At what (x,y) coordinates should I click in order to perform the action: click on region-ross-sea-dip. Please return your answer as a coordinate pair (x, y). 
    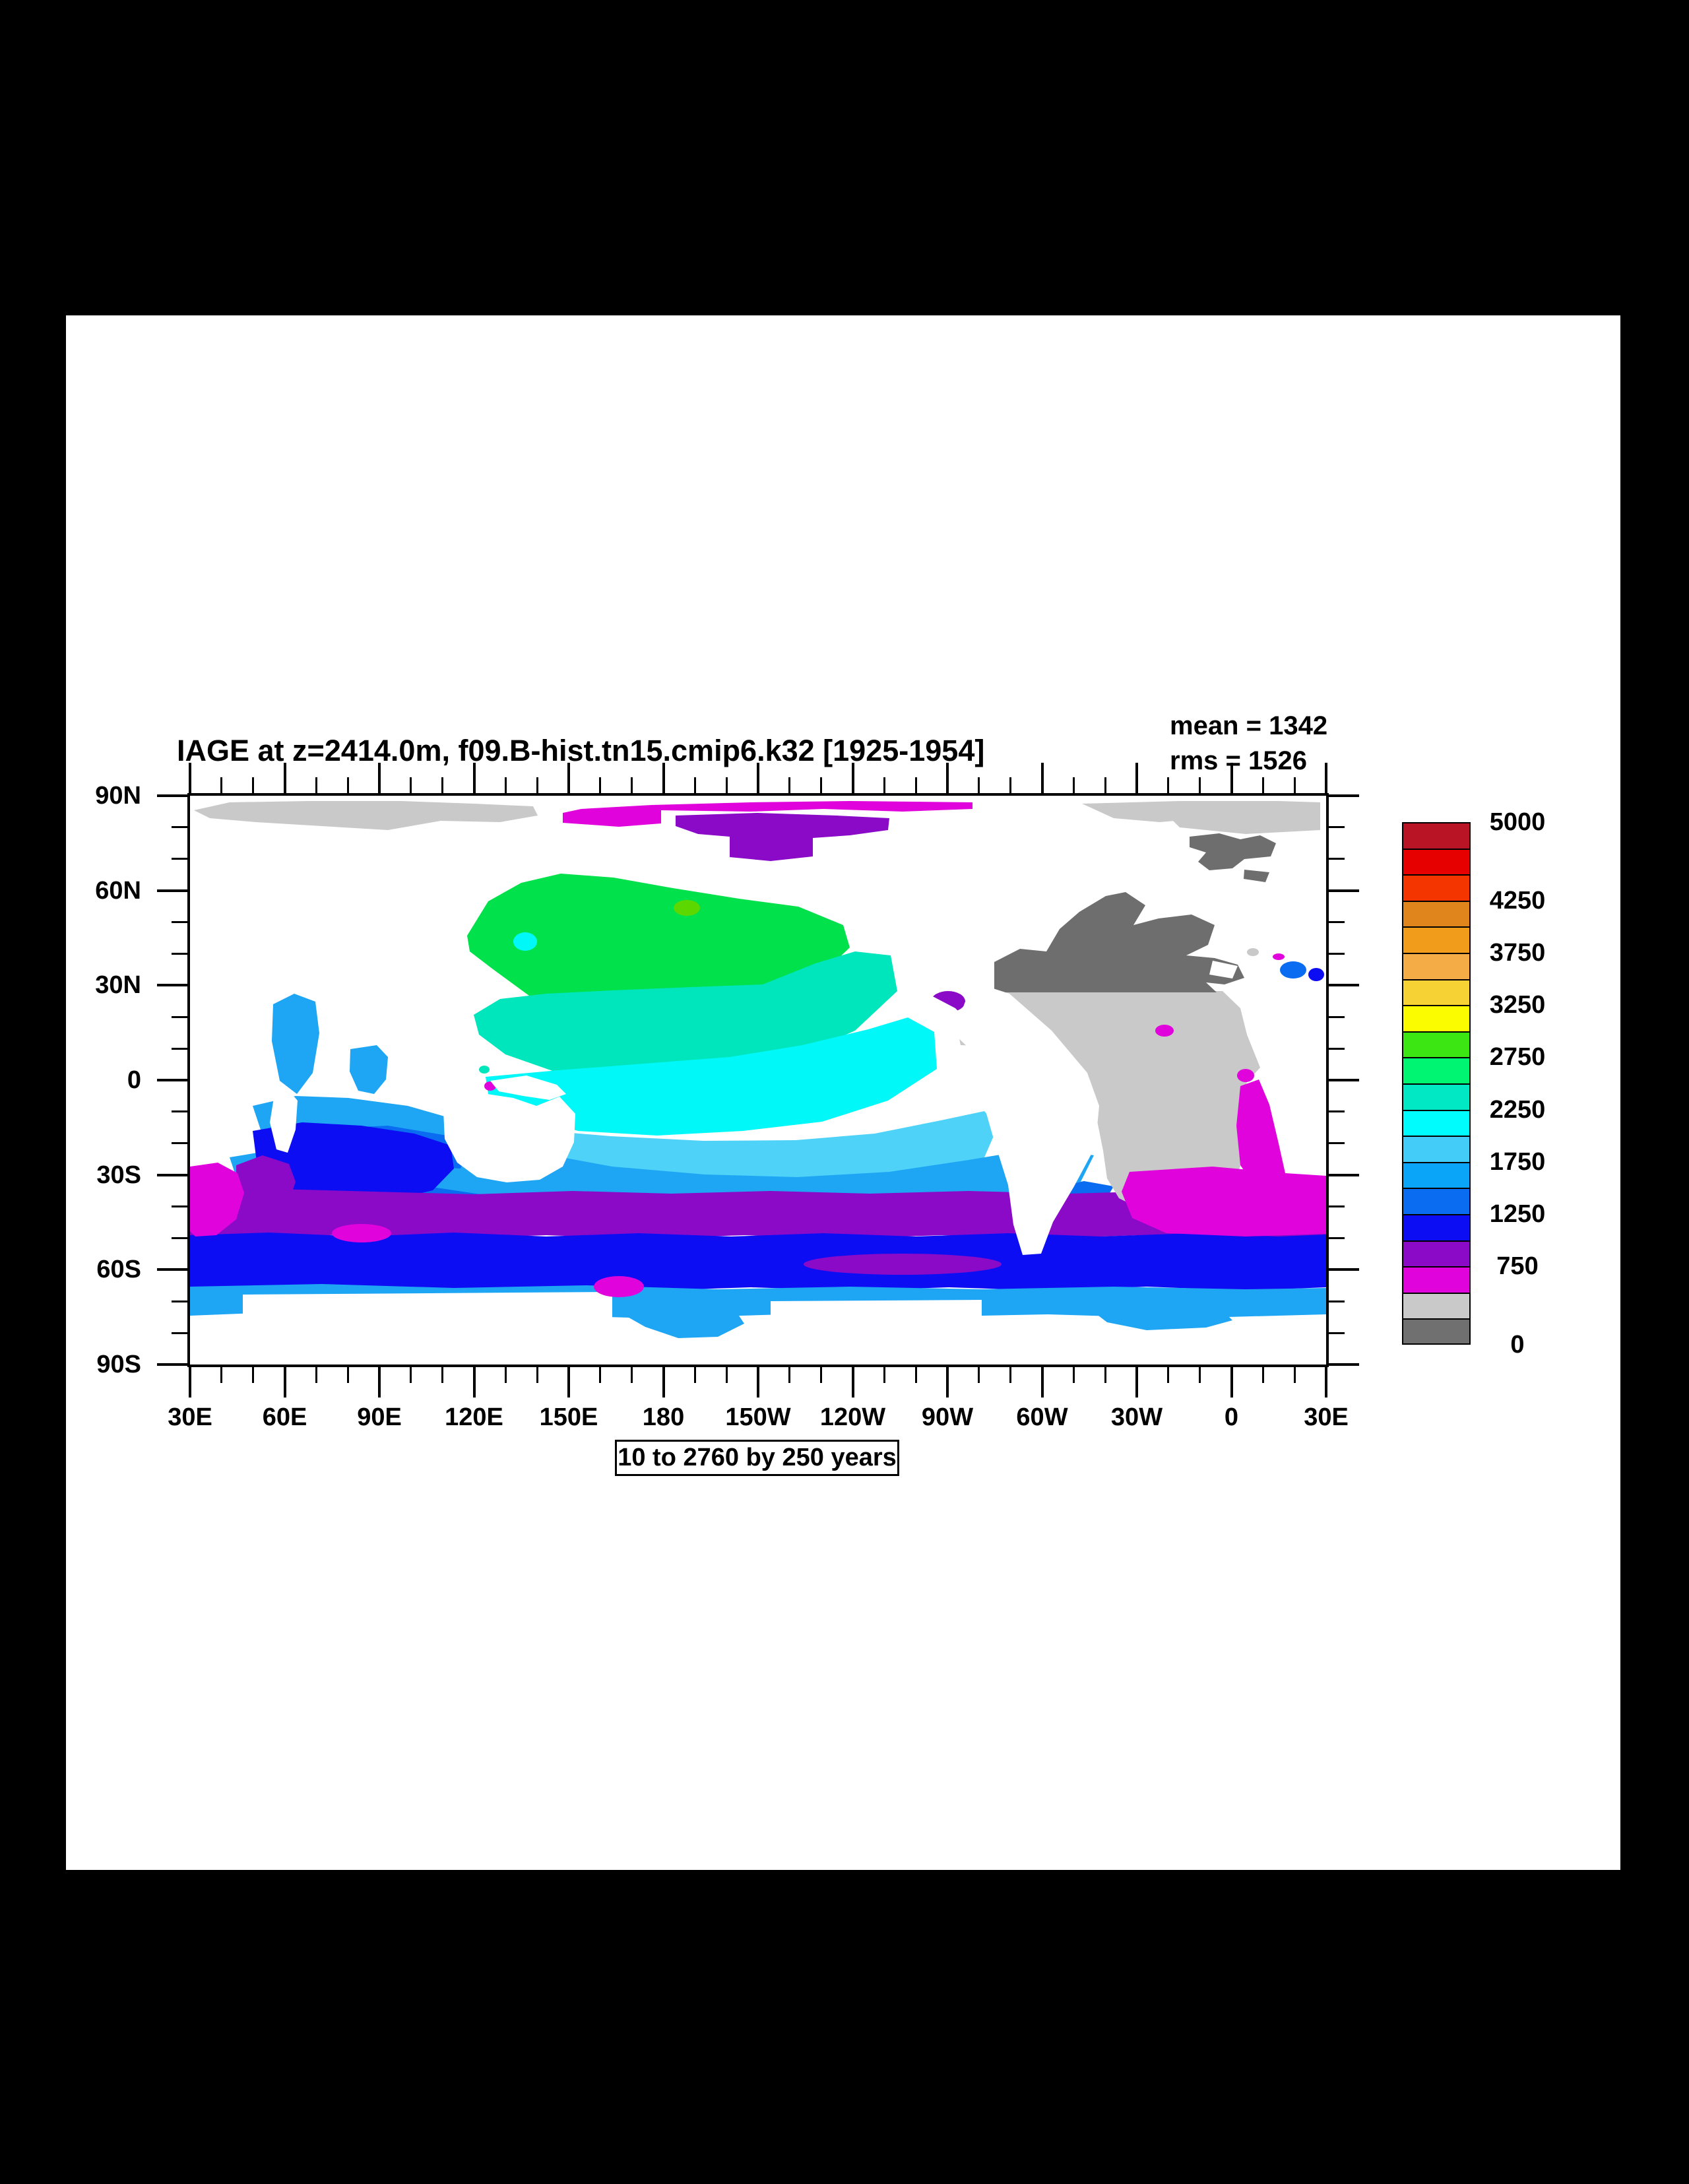
    Looking at the image, I should click on (684, 1321).